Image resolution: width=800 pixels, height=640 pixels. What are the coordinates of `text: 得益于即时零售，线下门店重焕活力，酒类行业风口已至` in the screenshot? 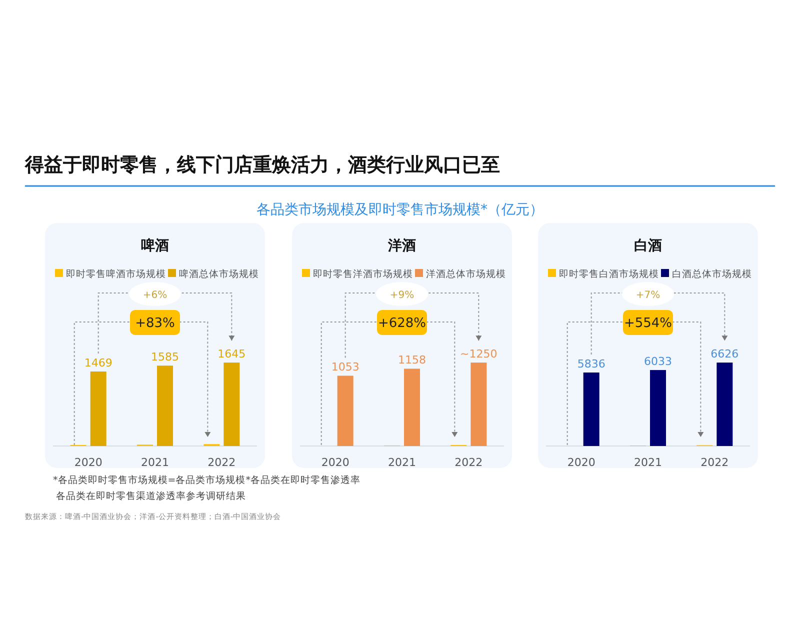 It's located at (262, 165).